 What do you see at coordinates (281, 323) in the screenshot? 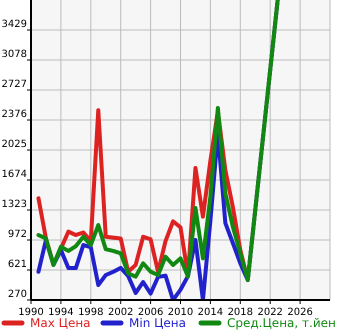
I see `legend-label: Сред.Цена, т.йен` at bounding box center [281, 323].